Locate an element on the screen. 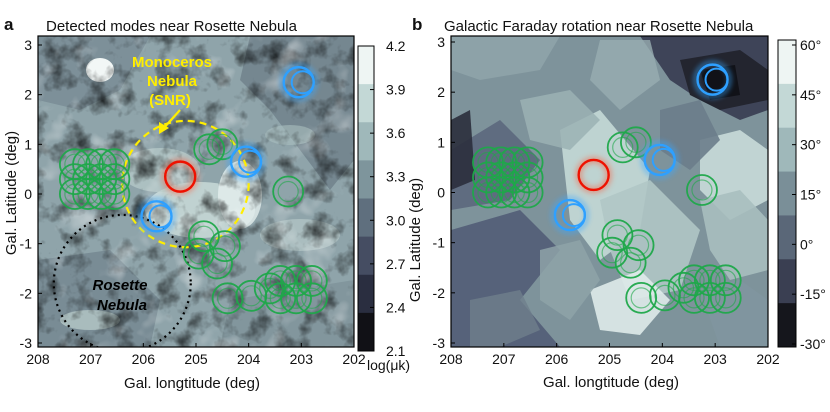 This screenshot has width=830, height=412. colorbar-tick-label: 30° is located at coordinates (810, 145).